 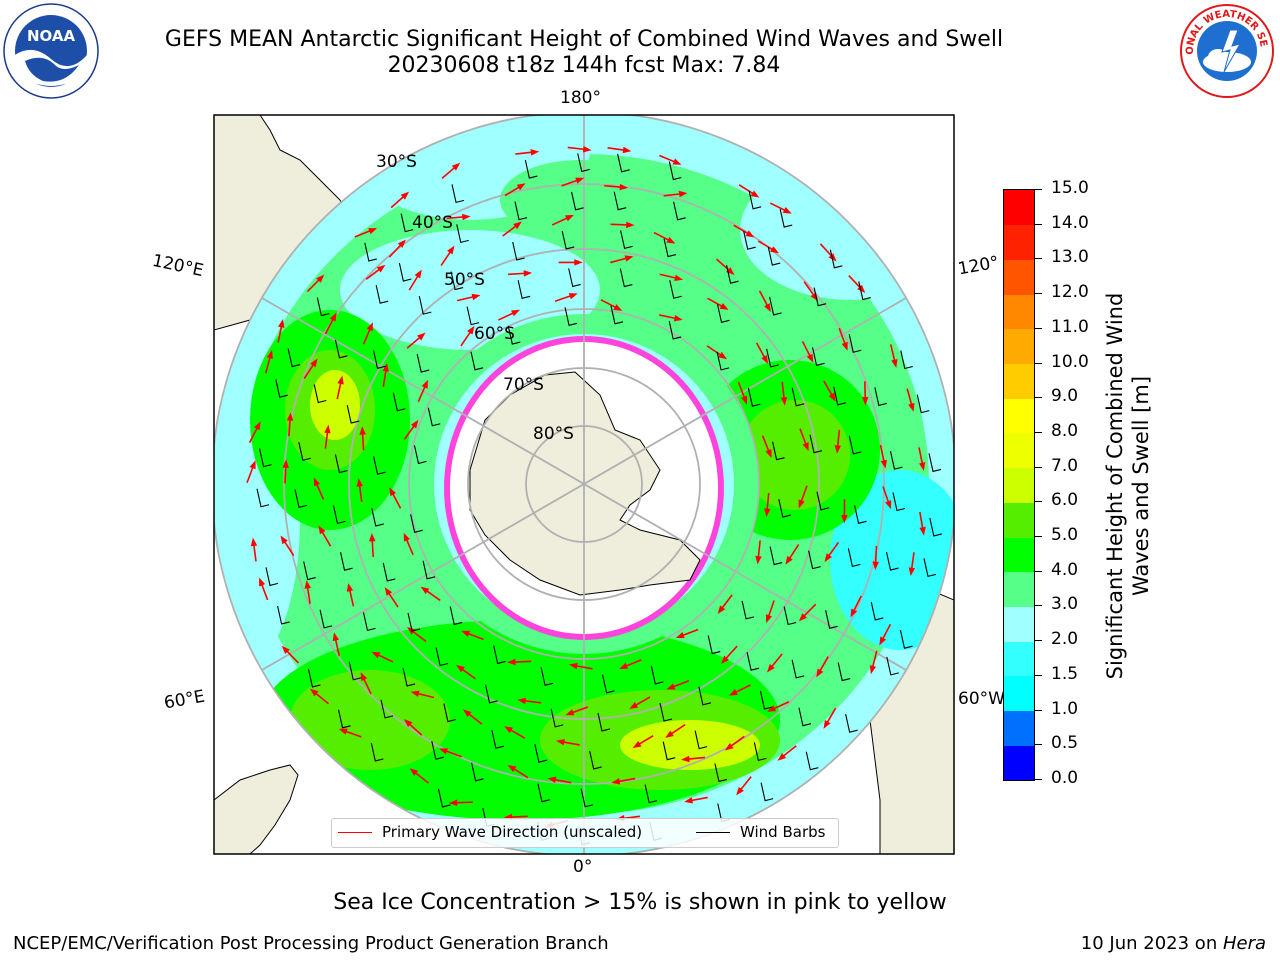 I want to click on colorbar-tick-label: 10.0, so click(x=1070, y=361).